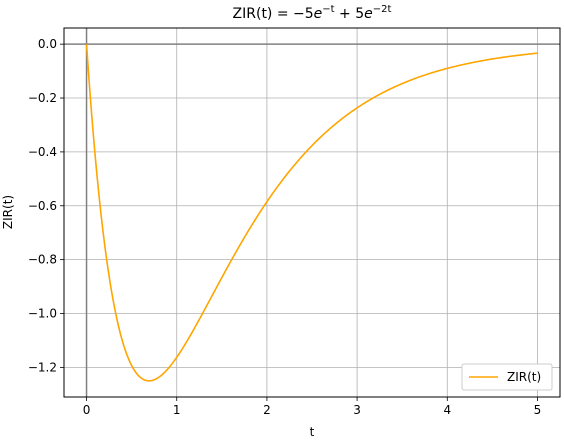 The image size is (564, 440). Describe the element at coordinates (357, 410) in the screenshot. I see `x-tick-label: 3` at that location.